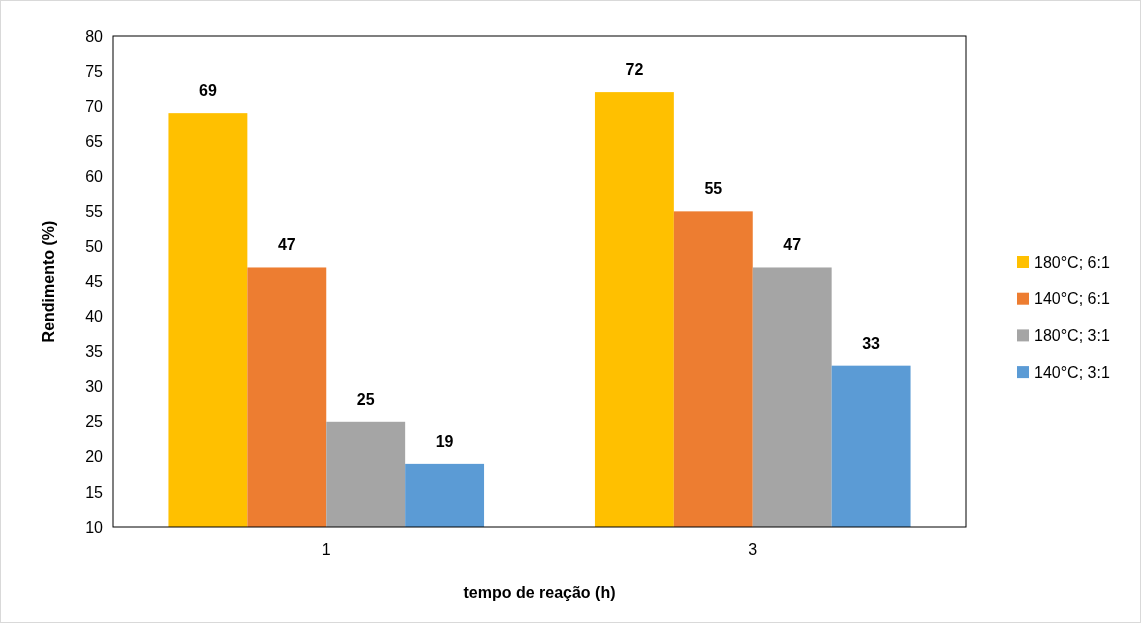 This screenshot has height=623, width=1141. I want to click on y-tick-label: 70, so click(94, 106).